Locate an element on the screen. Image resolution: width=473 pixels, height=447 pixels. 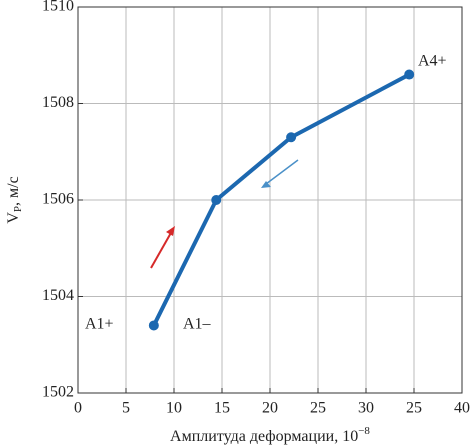
annotation: A4+ is located at coordinates (432, 61).